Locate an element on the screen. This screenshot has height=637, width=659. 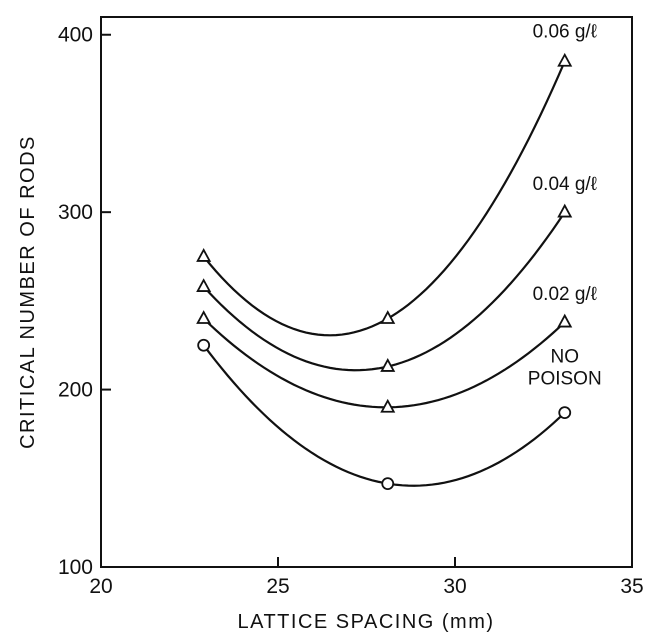
y-tick-label: 400 is located at coordinates (75, 35).